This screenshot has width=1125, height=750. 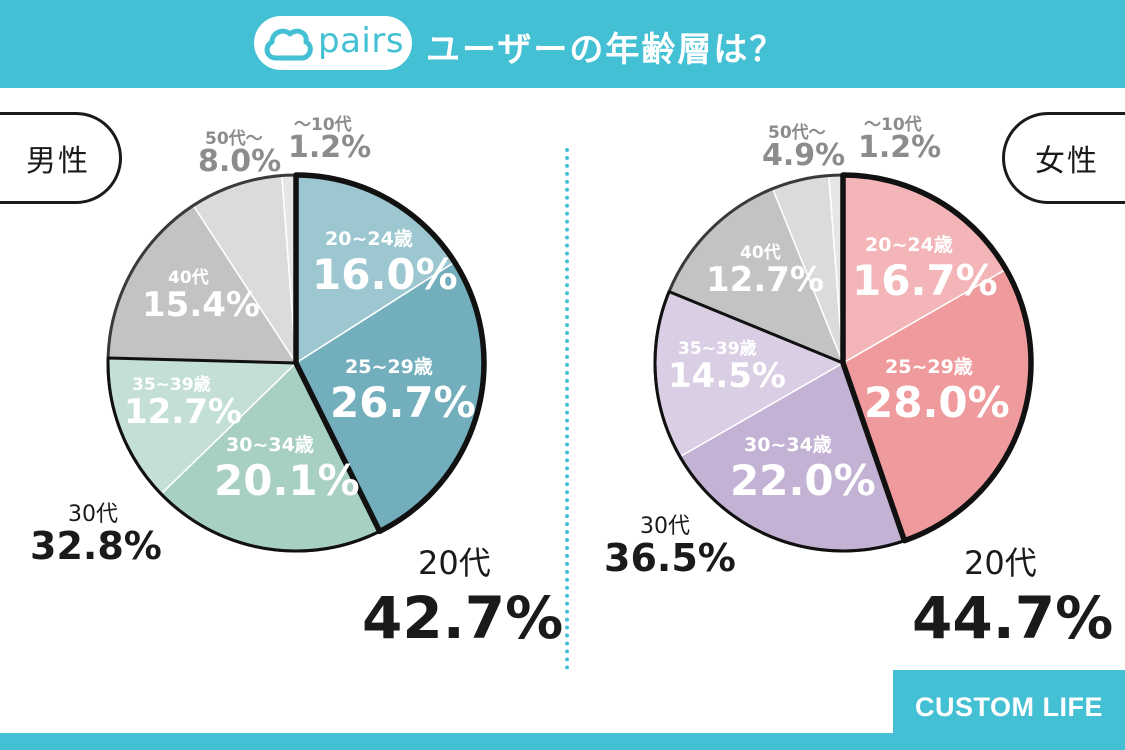 What do you see at coordinates (234, 139) in the screenshot?
I see `male-label-50s: 50代〜` at bounding box center [234, 139].